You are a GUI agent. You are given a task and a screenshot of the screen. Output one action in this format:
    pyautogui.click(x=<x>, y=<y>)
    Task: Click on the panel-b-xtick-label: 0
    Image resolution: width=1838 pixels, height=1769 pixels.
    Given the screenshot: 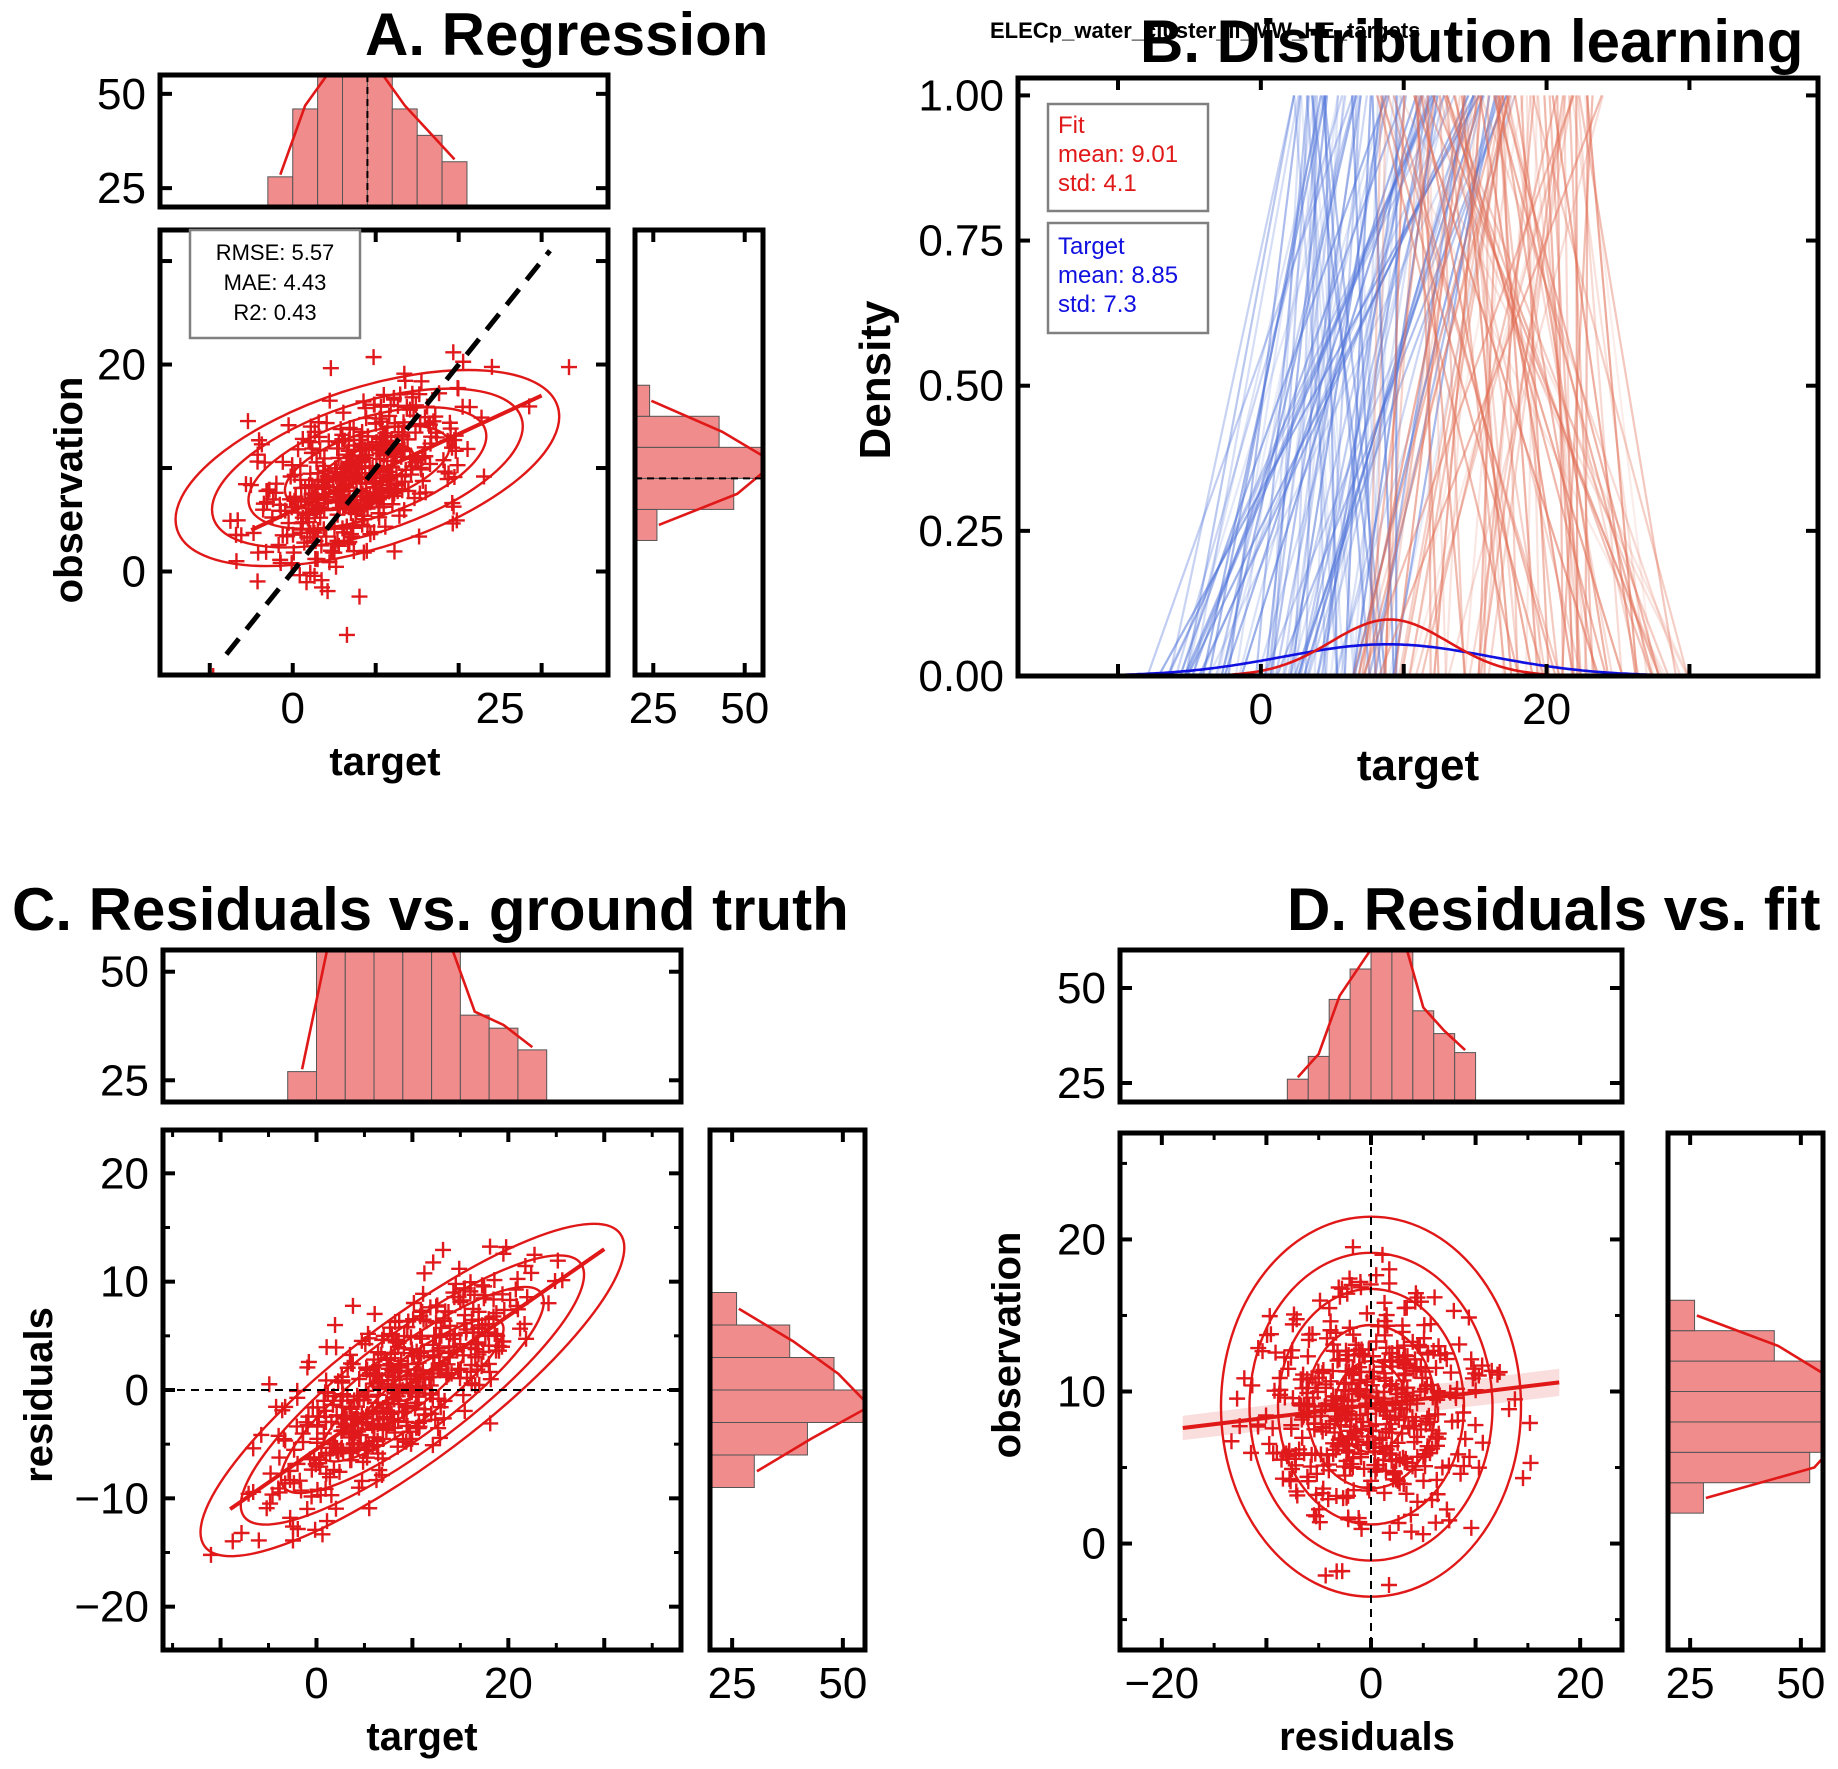 What is the action you would take?
    pyautogui.click(x=1261, y=709)
    